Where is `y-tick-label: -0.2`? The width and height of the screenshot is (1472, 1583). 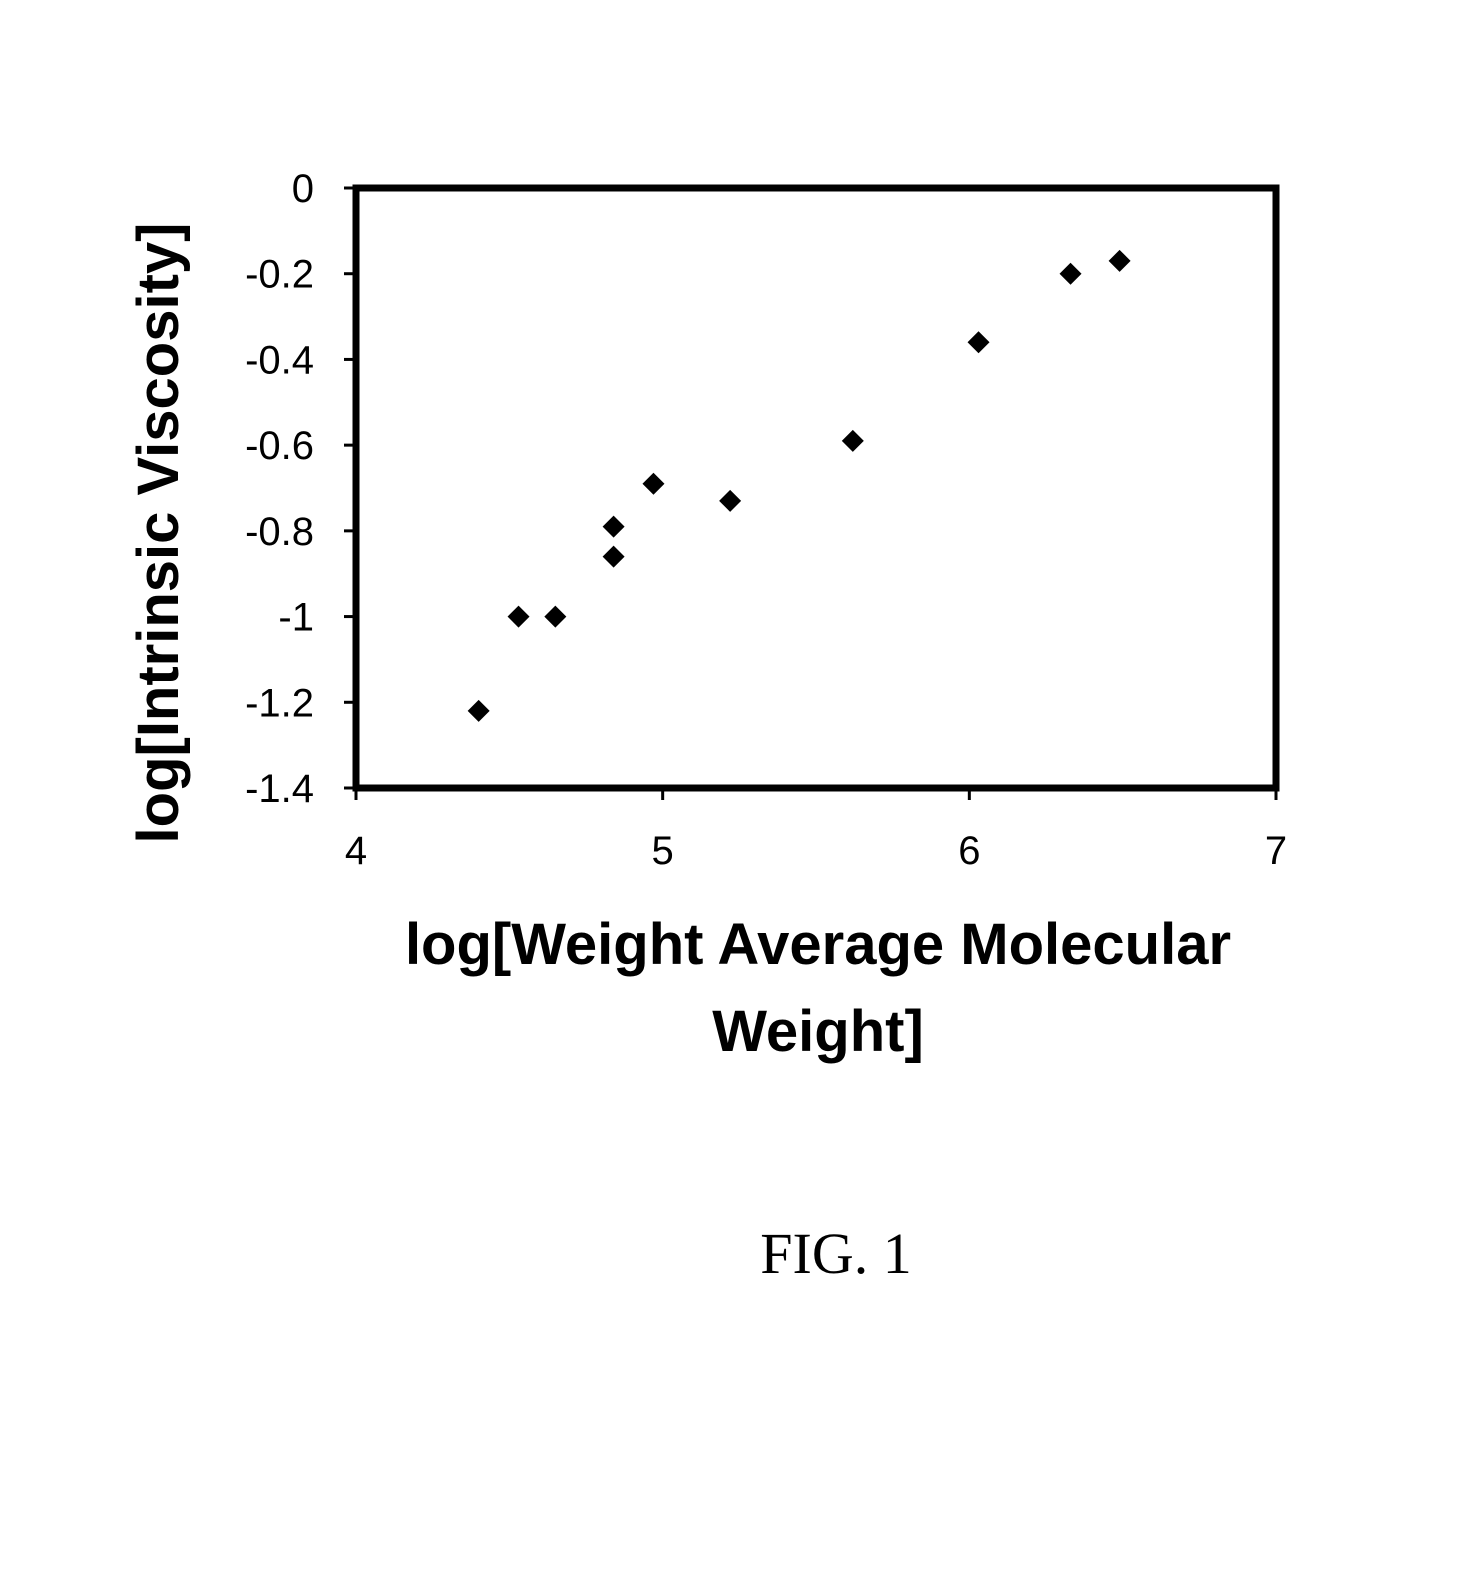 y-tick-label: -0.2 is located at coordinates (279, 275).